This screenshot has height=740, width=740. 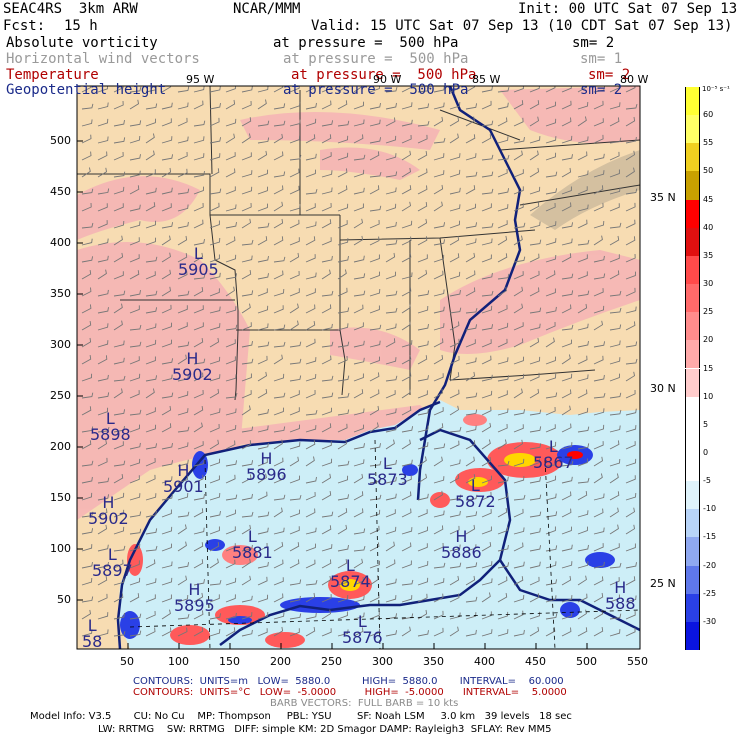 I want to click on height-center: L 5873, so click(x=387, y=471).